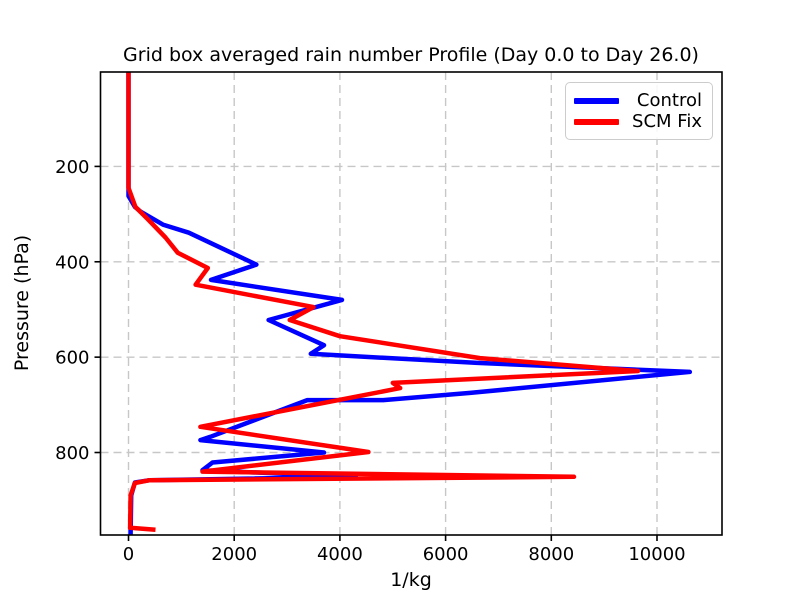 This screenshot has width=800, height=600. What do you see at coordinates (446, 554) in the screenshot?
I see `x-tick-label: 6000` at bounding box center [446, 554].